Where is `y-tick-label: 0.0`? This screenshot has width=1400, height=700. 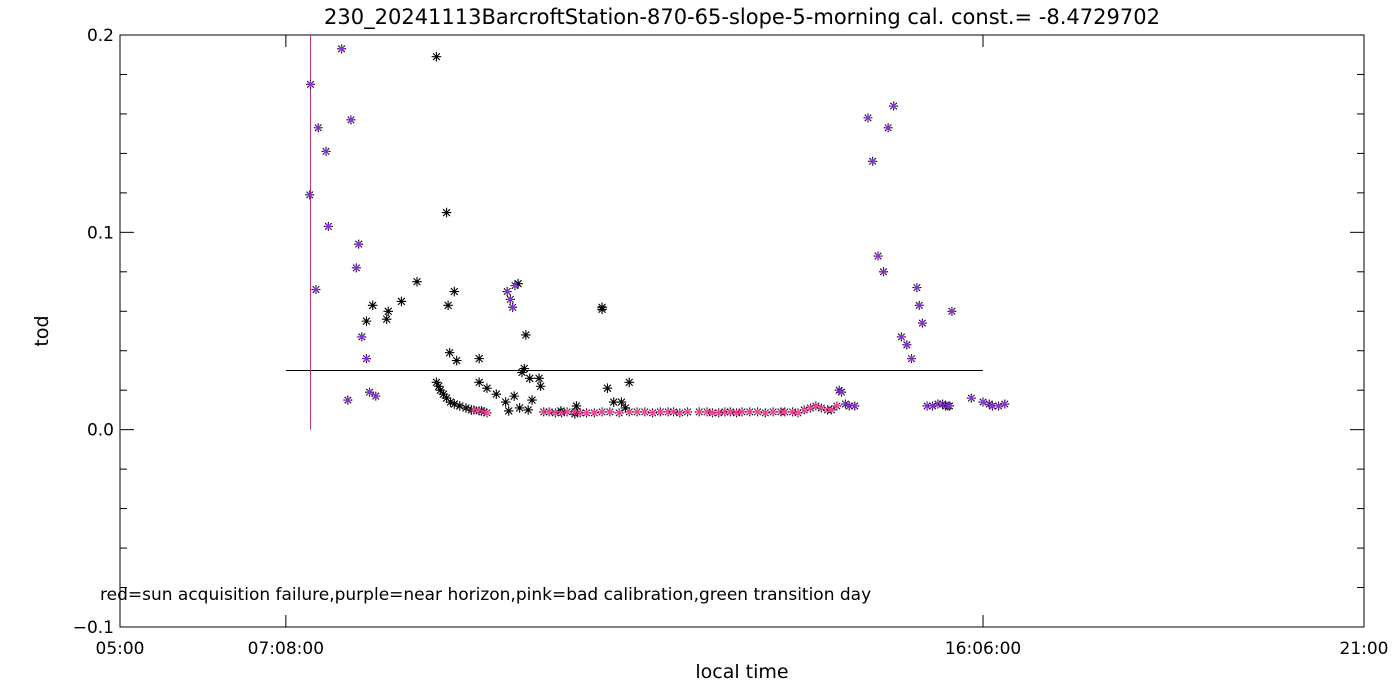
y-tick-label: 0.0 is located at coordinates (100, 431).